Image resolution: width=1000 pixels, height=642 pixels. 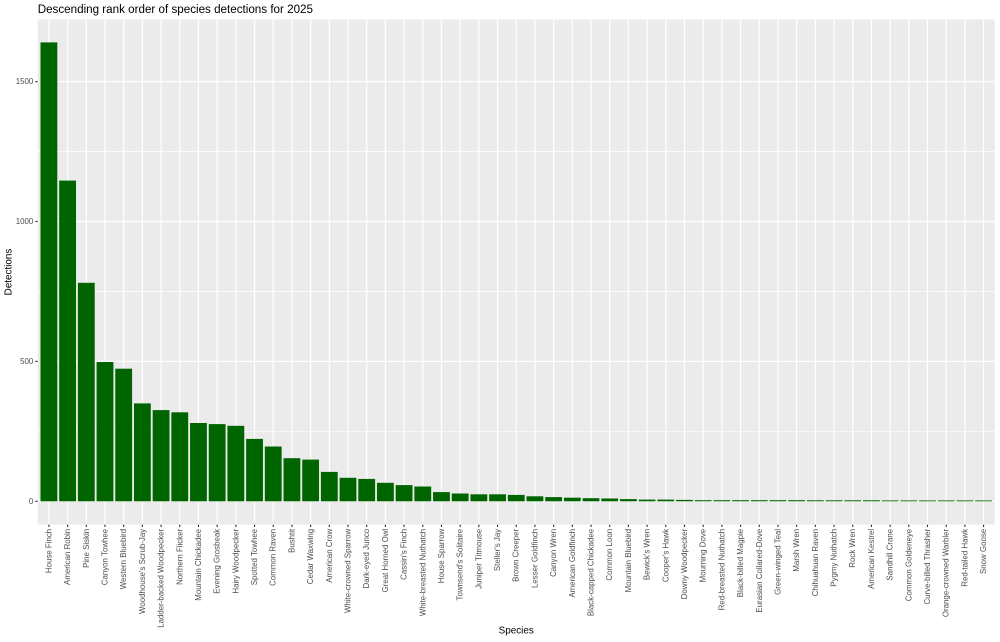 What do you see at coordinates (647, 554) in the screenshot?
I see `svg-text: Bewick's Wren` at bounding box center [647, 554].